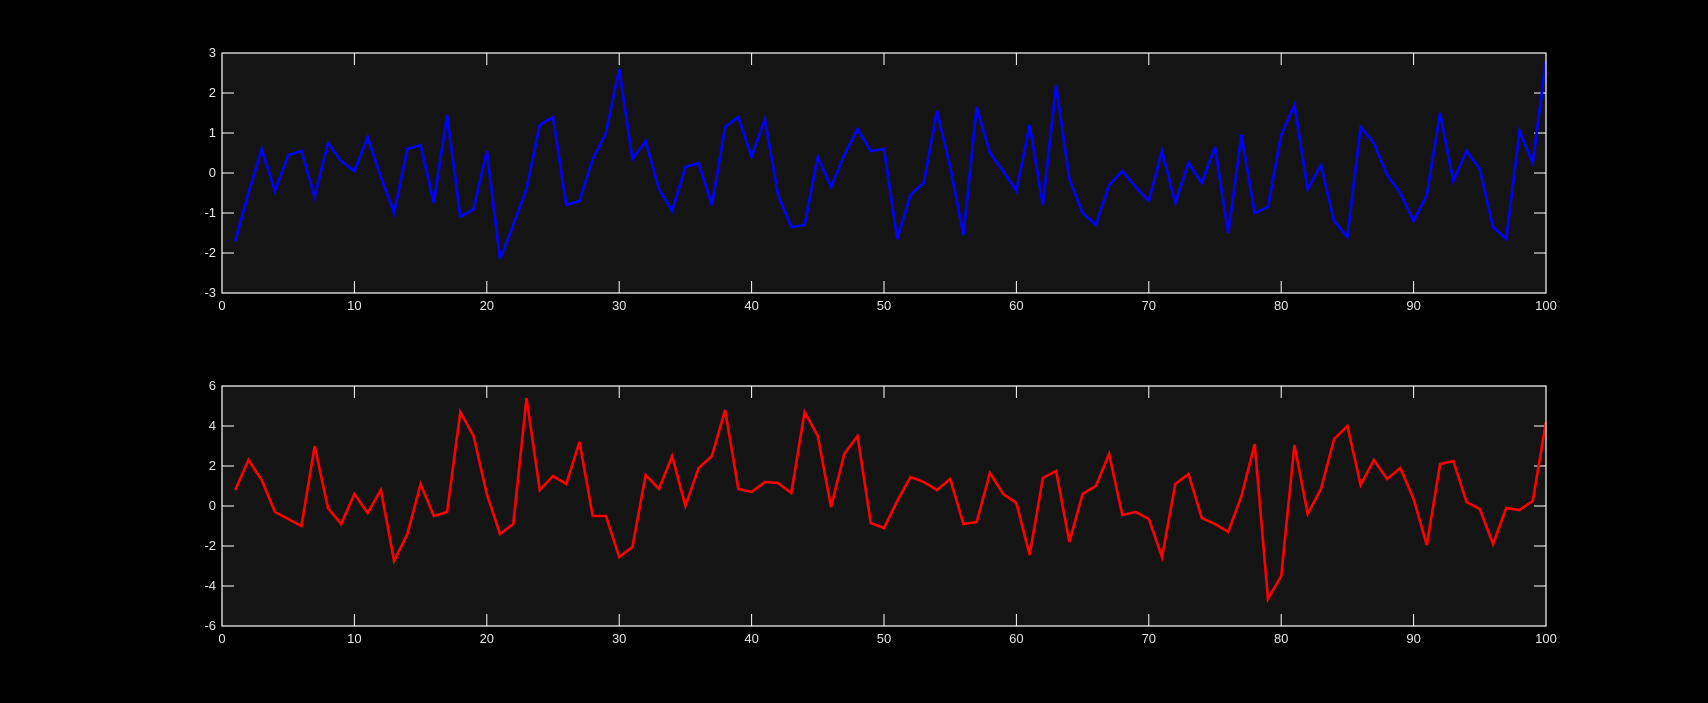 This screenshot has height=703, width=1708. Describe the element at coordinates (751, 305) in the screenshot. I see `top-x-tick-label: 40` at that location.